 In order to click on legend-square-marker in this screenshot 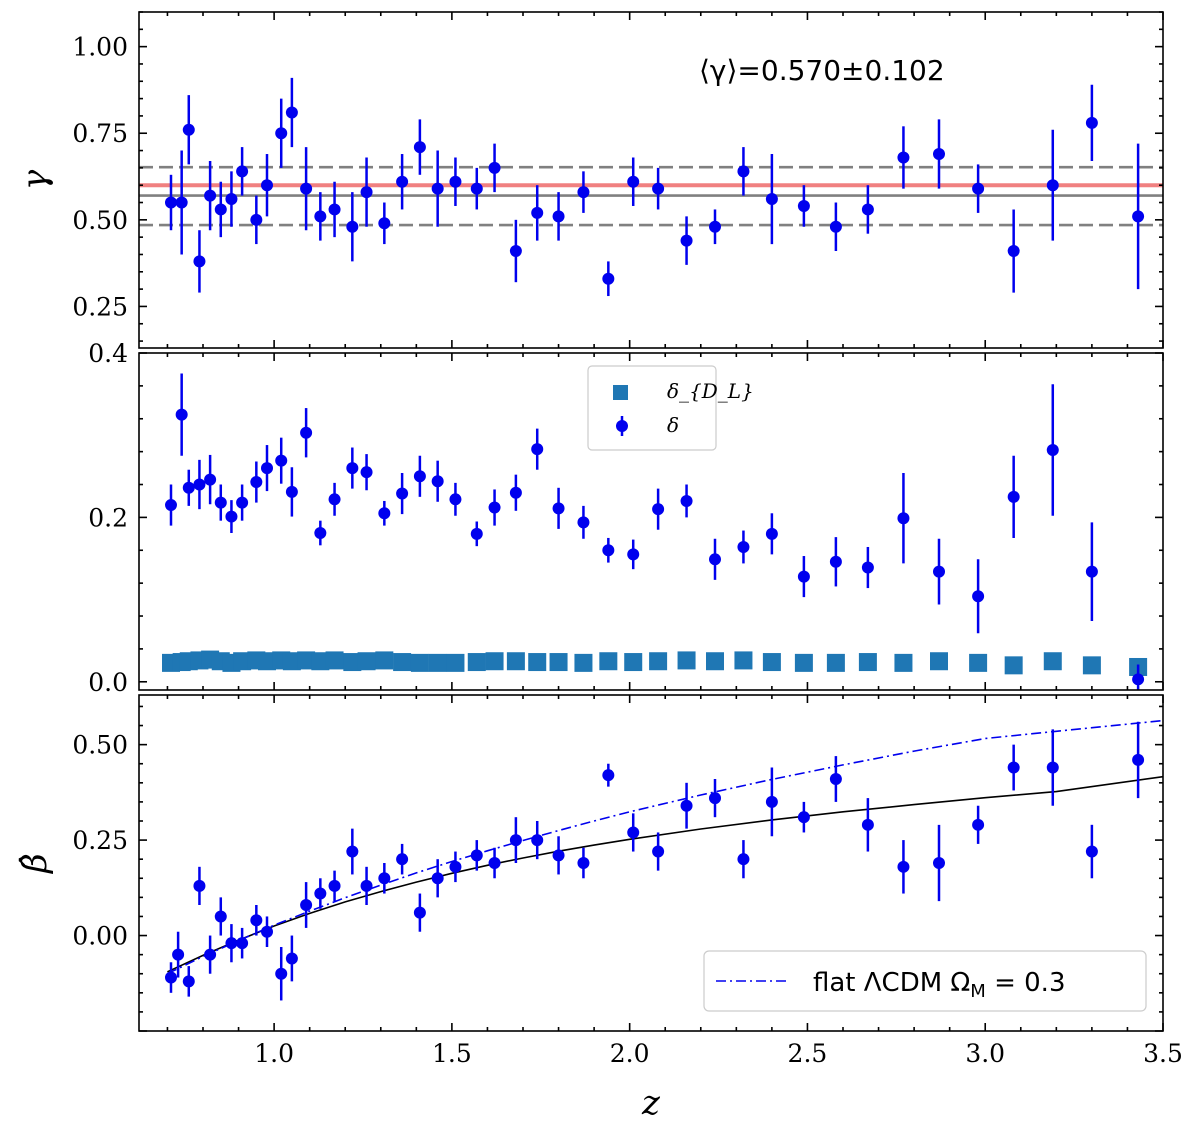, I will do `click(620, 392)`.